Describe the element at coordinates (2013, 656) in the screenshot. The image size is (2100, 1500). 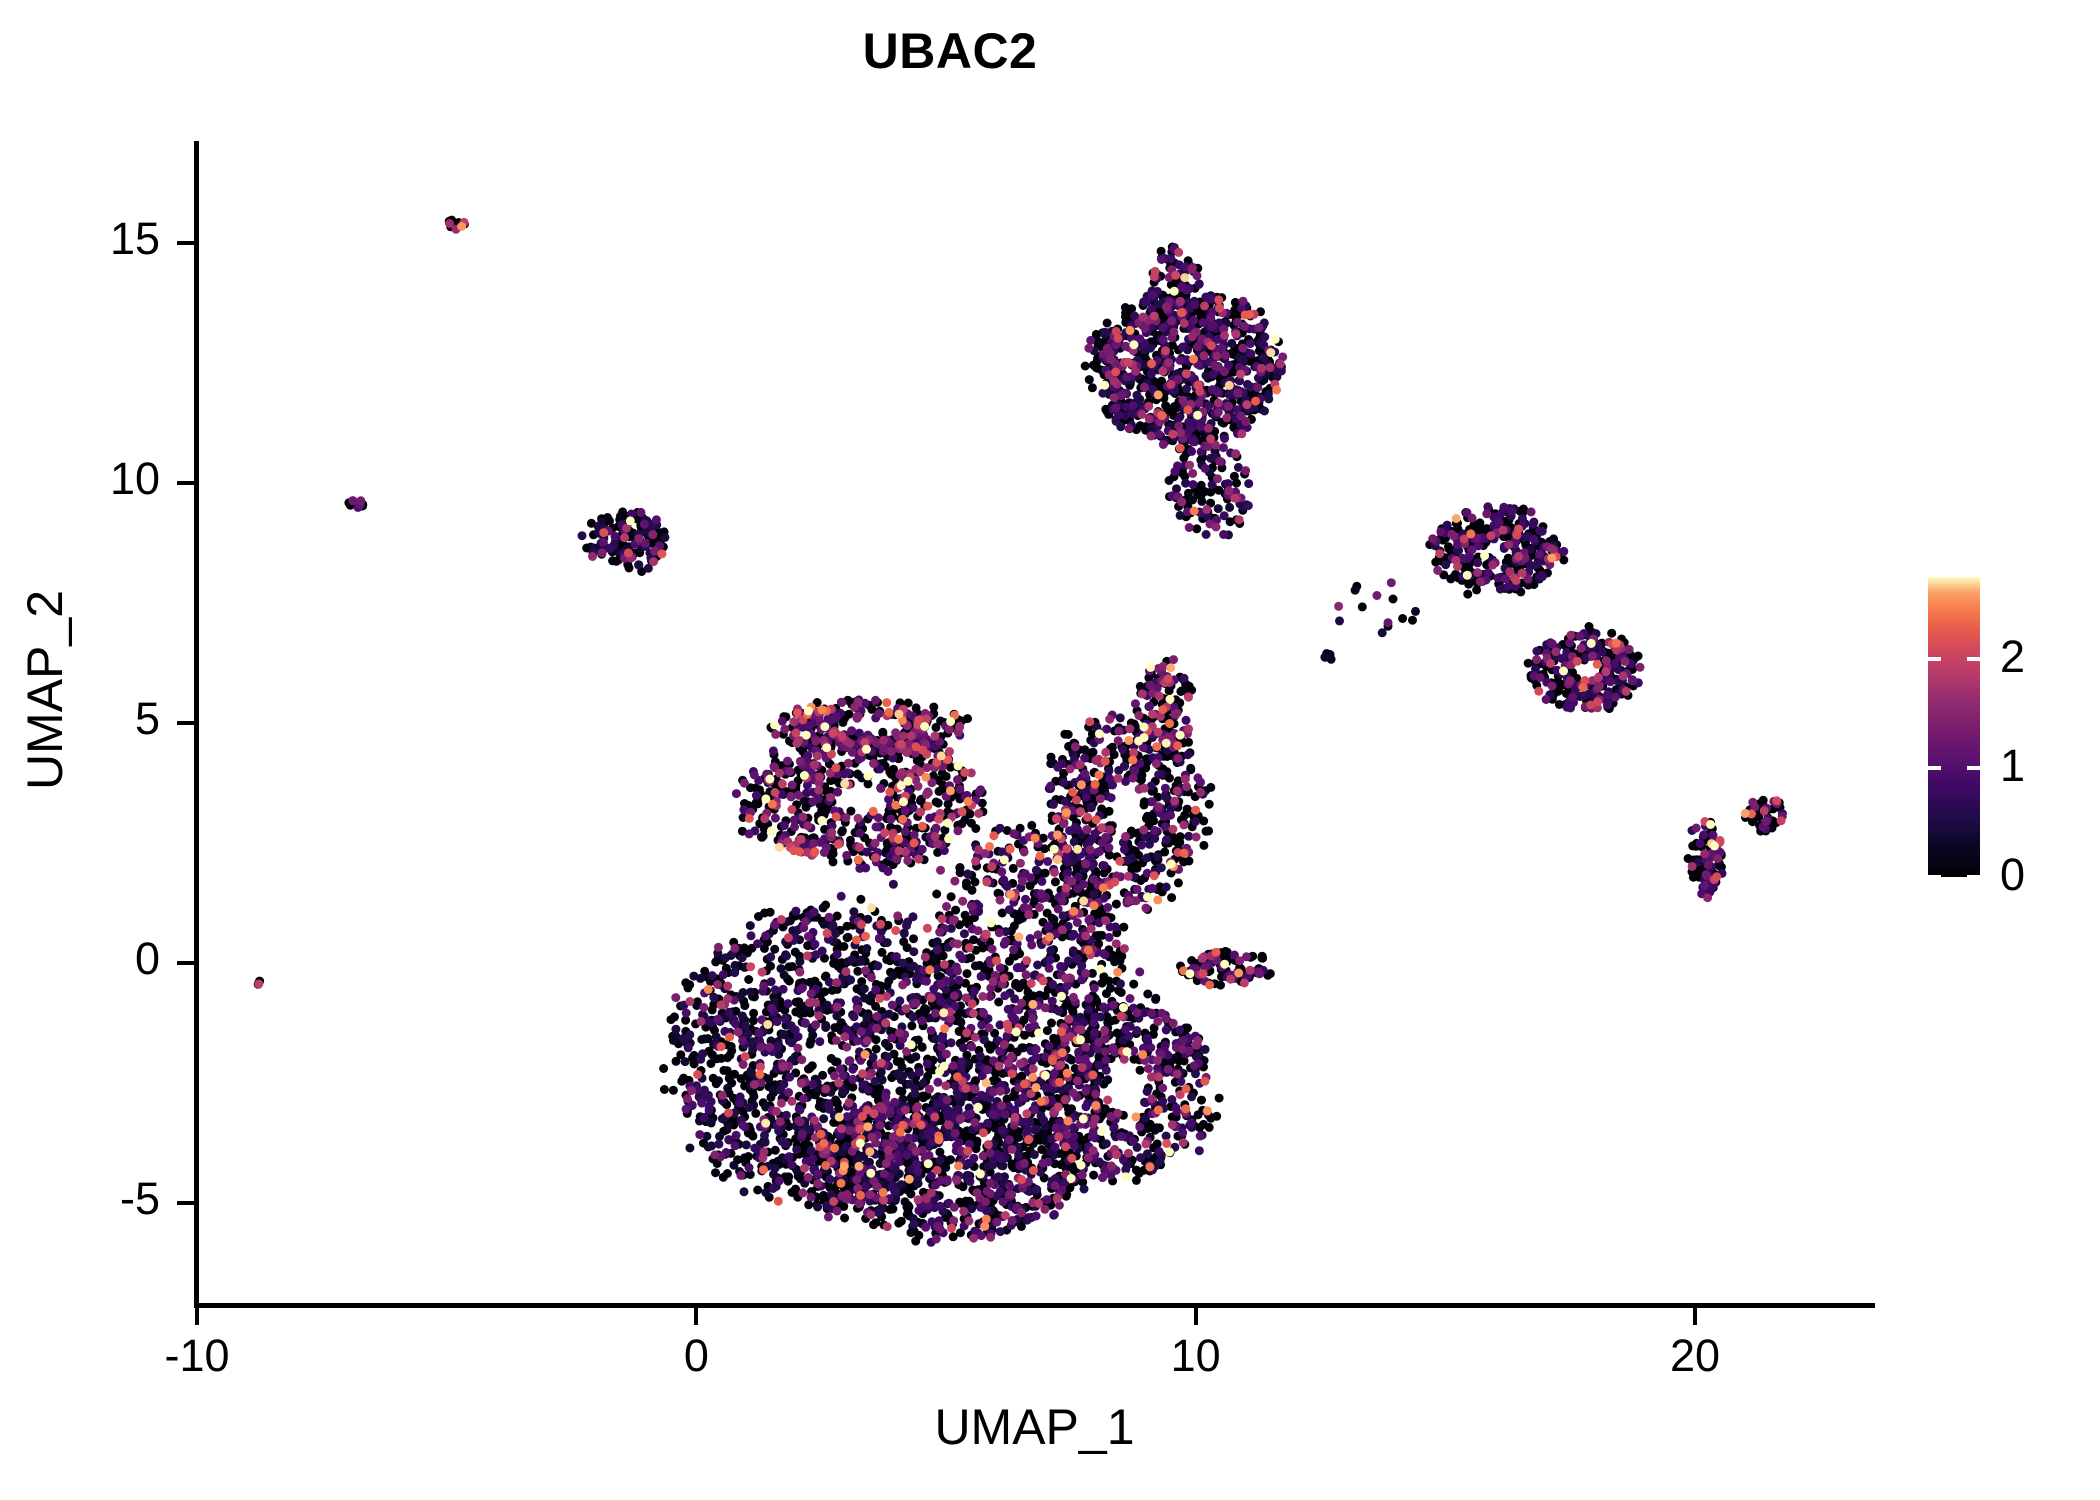
I see `colorbar-tick-label: 2` at that location.